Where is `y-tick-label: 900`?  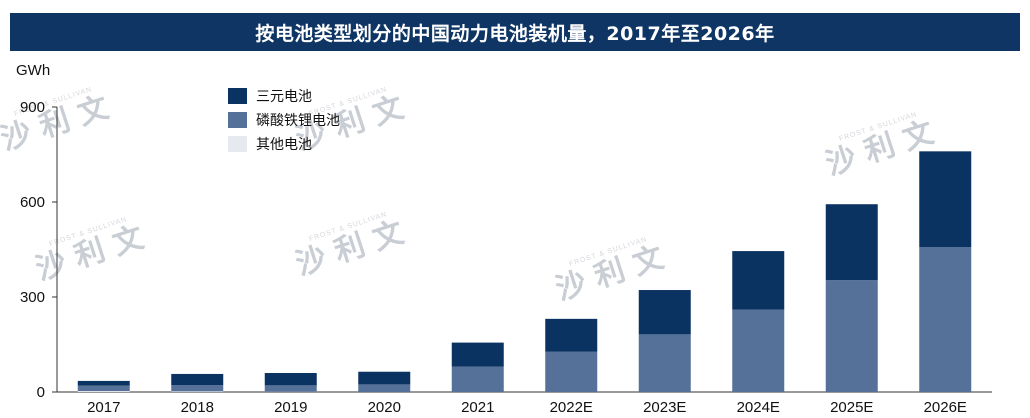 y-tick-label: 900 is located at coordinates (32, 107).